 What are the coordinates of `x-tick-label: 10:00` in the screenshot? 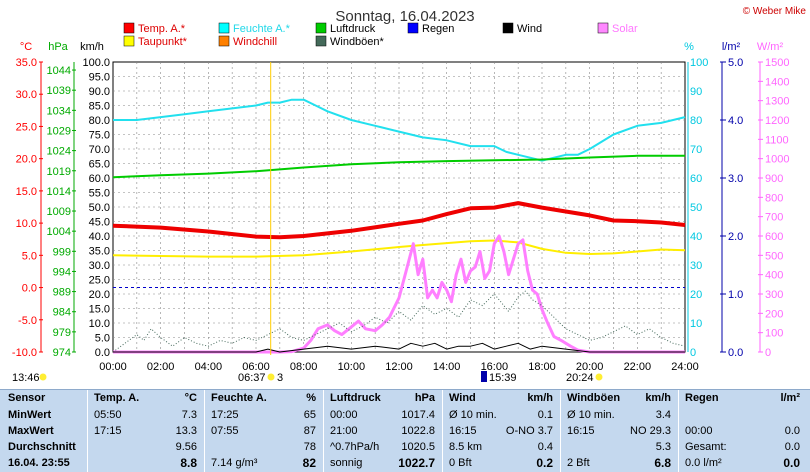 It's located at (352, 367).